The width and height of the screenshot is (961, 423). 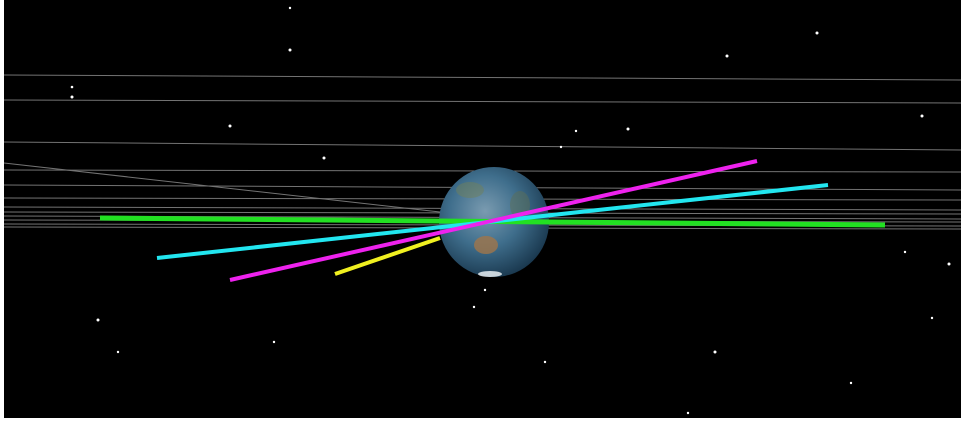 I want to click on ice-cap, so click(x=490, y=274).